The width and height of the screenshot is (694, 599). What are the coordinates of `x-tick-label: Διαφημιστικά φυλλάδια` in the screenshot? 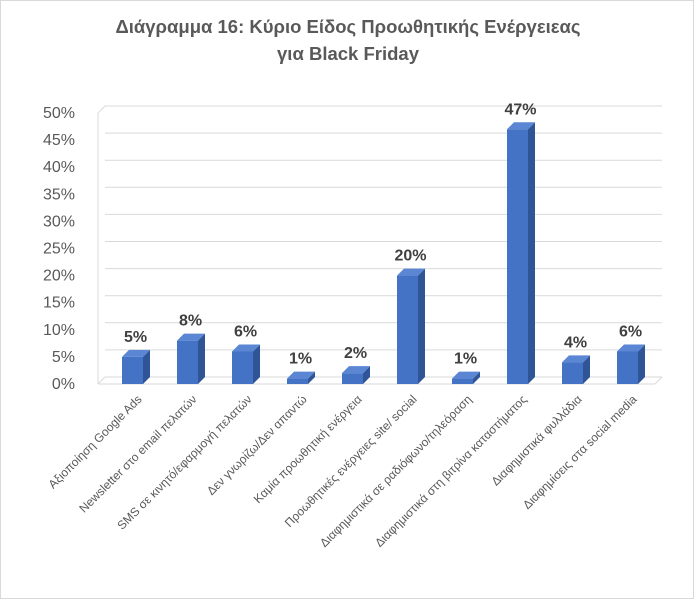 It's located at (536, 440).